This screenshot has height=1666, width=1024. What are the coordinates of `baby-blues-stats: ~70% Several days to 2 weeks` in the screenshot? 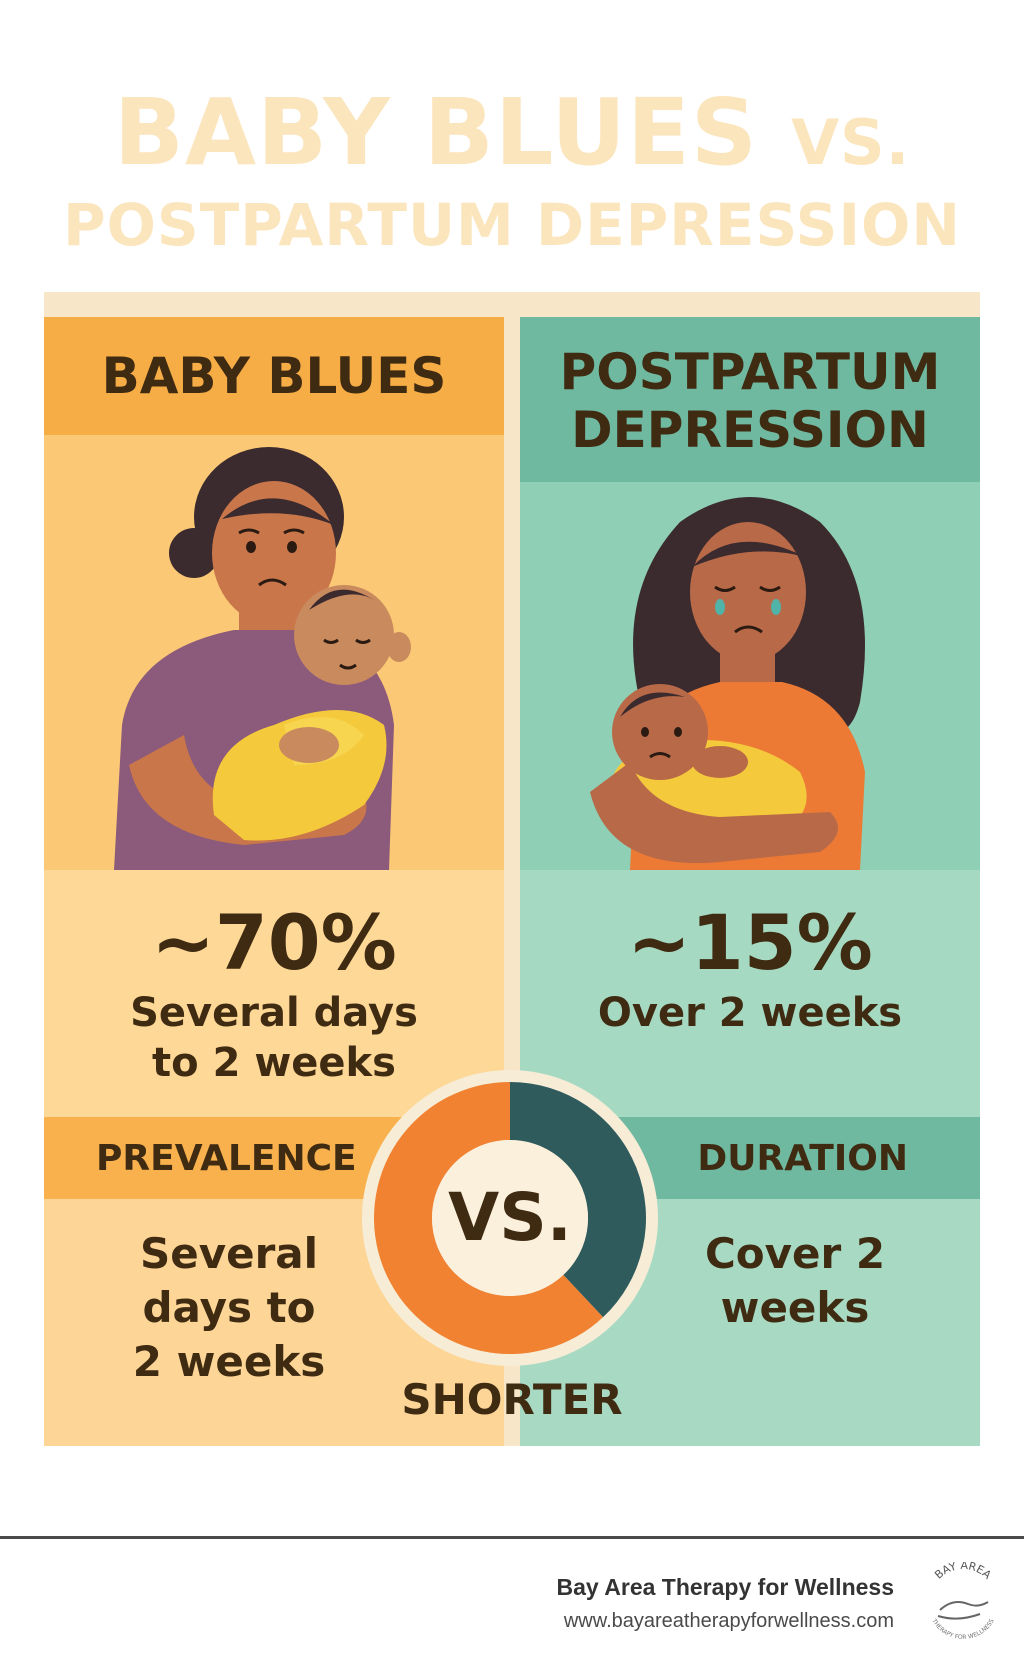 It's located at (274, 993).